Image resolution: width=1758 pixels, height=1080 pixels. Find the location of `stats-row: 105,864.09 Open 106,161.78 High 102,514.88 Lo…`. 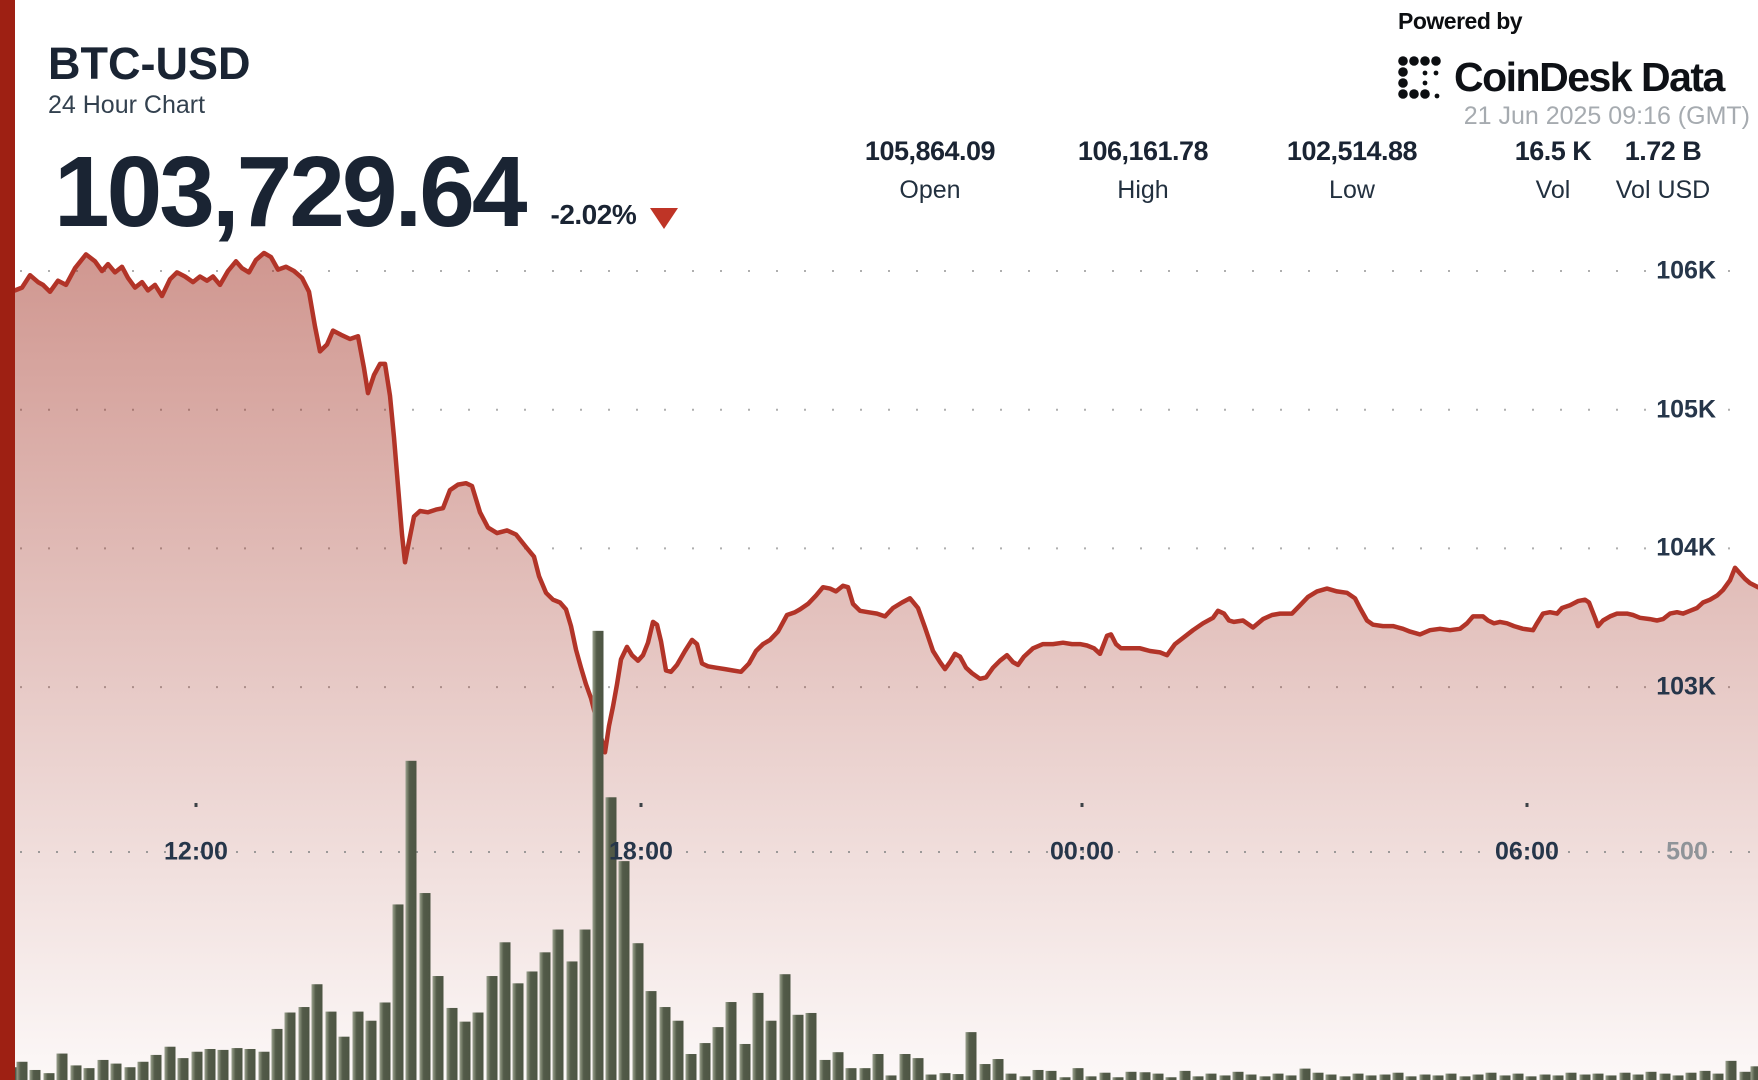

stats-row: 105,864.09 Open 106,161.78 High 102,514.88 Lo… is located at coordinates (879, 176).